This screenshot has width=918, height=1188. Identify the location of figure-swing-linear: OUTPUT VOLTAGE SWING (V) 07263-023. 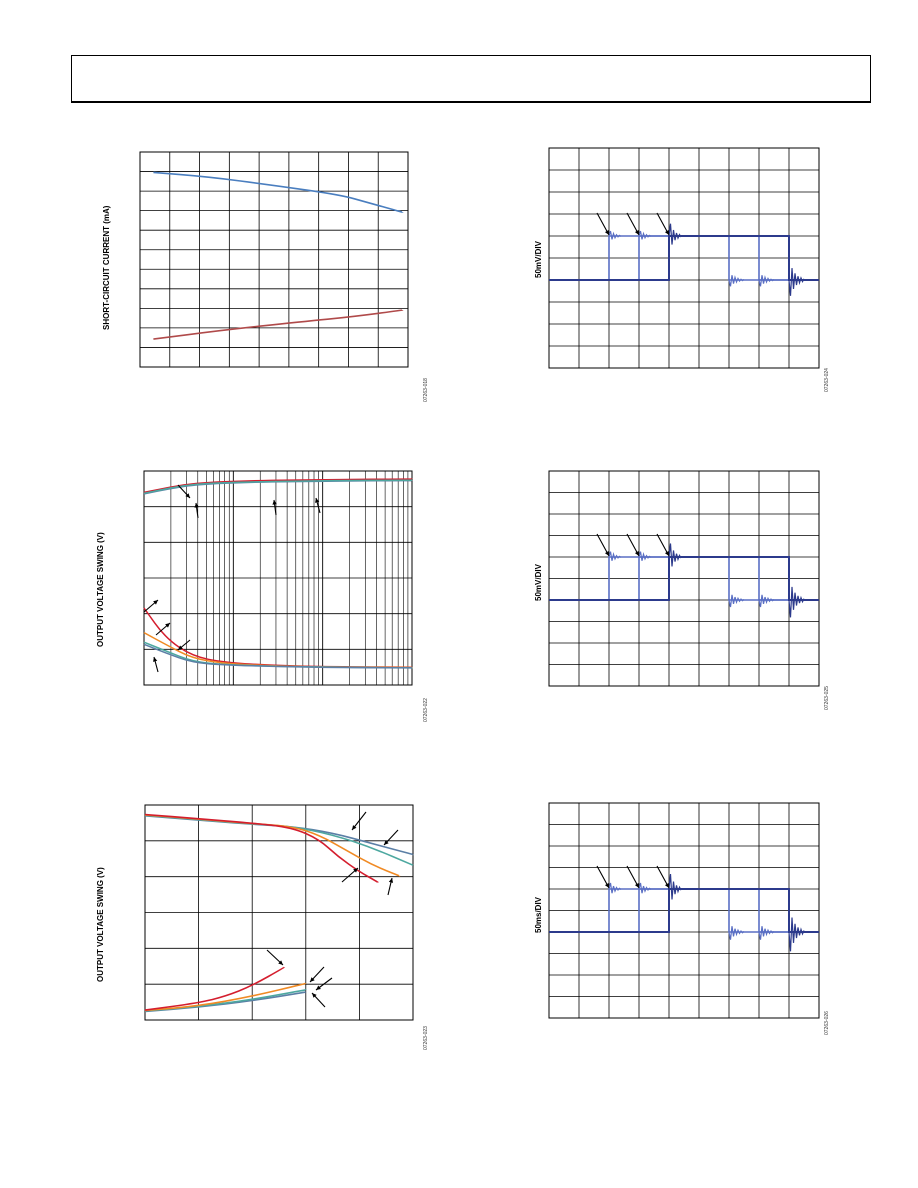
(260, 930).